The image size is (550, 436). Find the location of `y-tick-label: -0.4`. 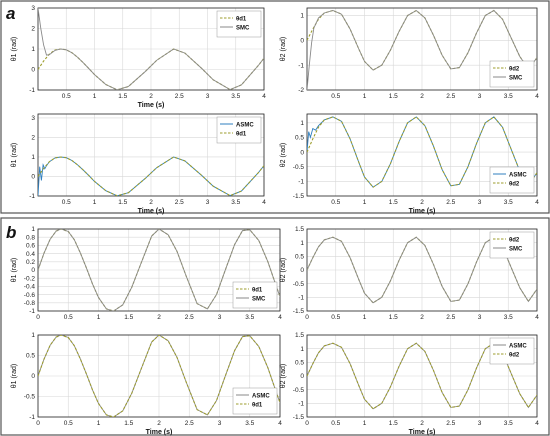

y-tick-label: -0.4 is located at coordinates (30, 287).